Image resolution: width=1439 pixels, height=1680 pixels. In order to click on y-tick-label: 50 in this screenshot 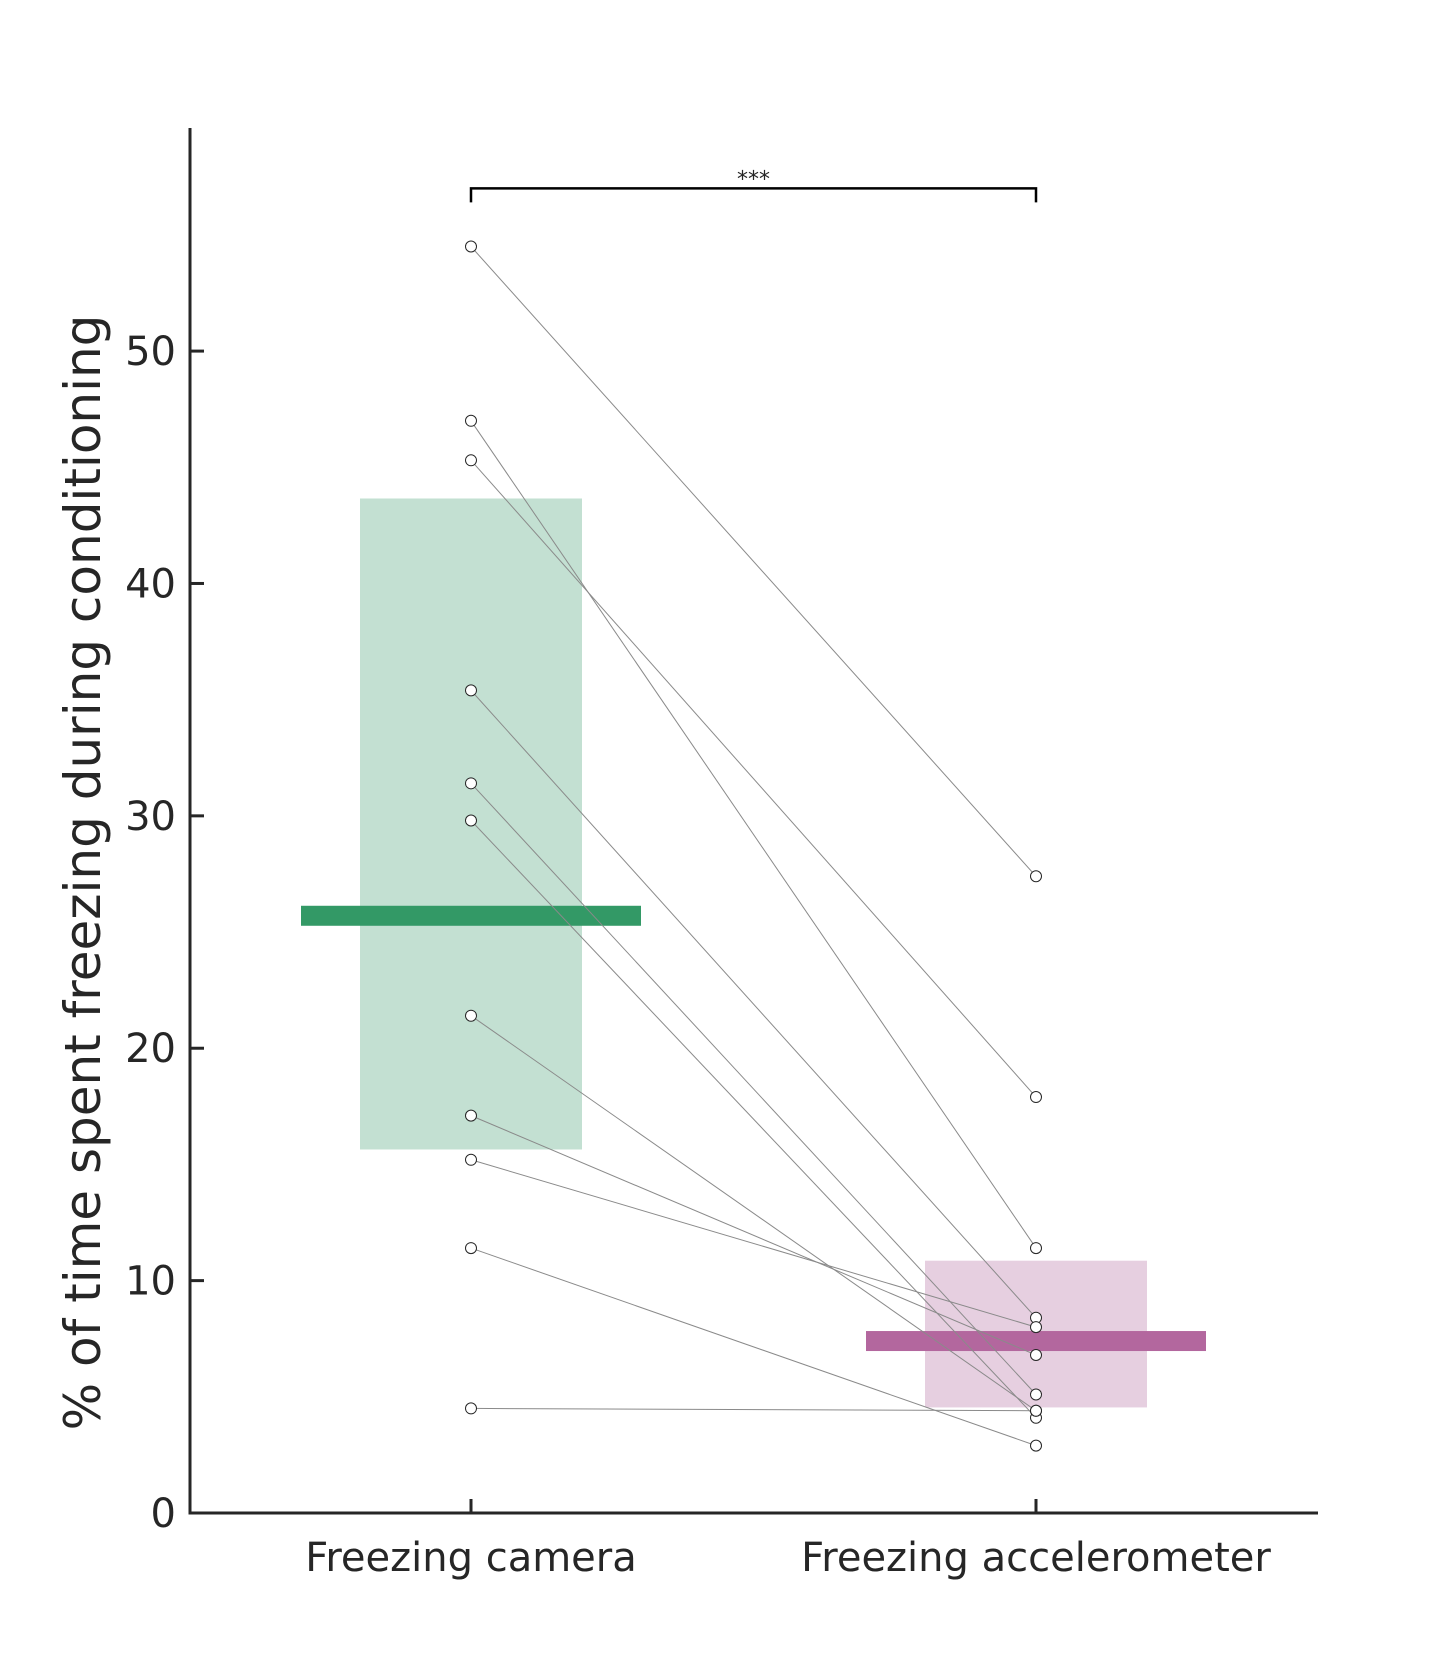, I will do `click(150, 352)`.